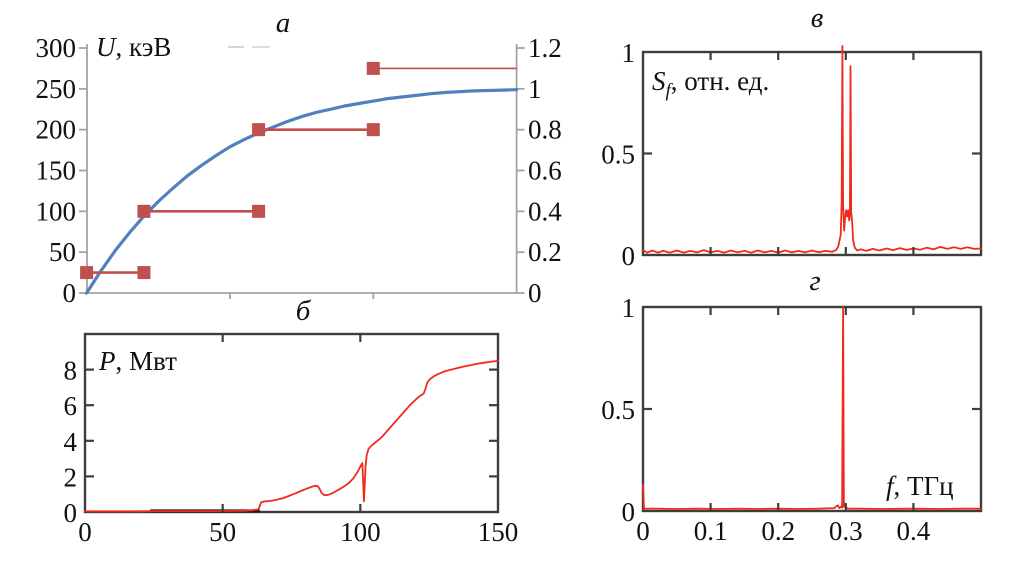  I want to click on panel-a-title: а, so click(283, 23).